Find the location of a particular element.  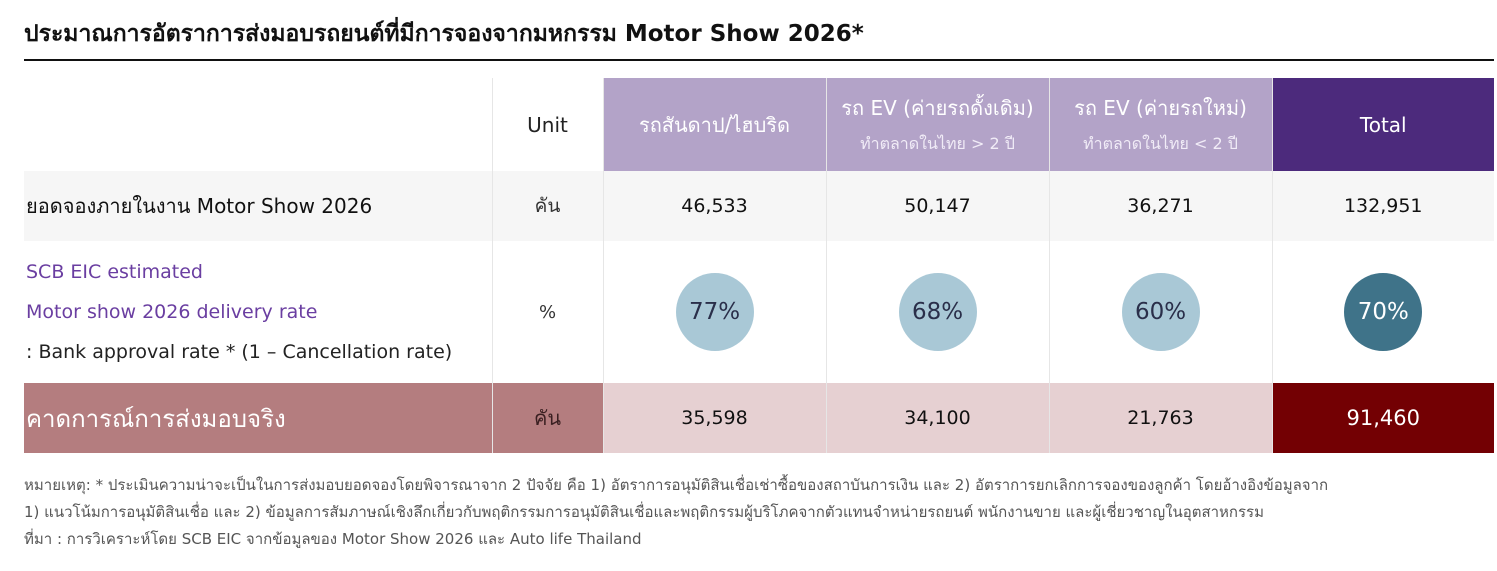

bookings-unit: คัน is located at coordinates (548, 206).